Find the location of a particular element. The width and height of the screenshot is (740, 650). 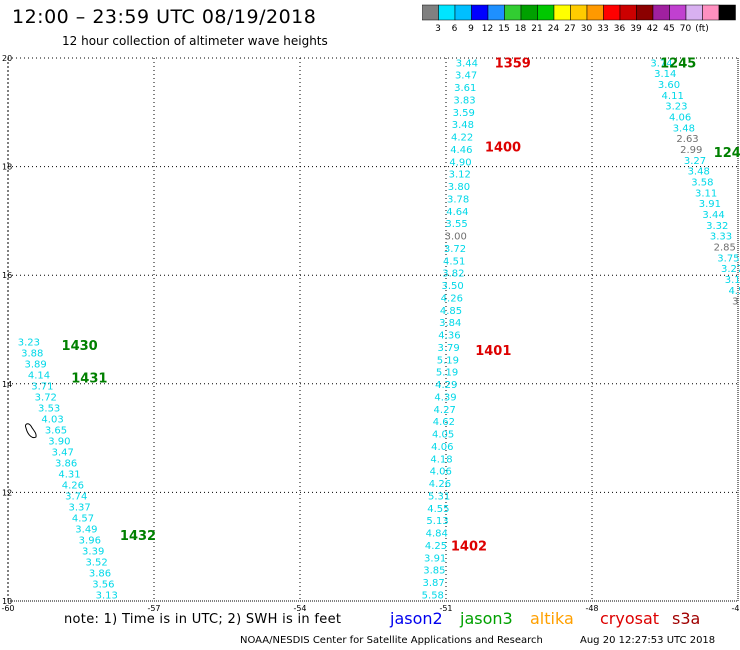

wave-height-value: 5.58 is located at coordinates (433, 595).